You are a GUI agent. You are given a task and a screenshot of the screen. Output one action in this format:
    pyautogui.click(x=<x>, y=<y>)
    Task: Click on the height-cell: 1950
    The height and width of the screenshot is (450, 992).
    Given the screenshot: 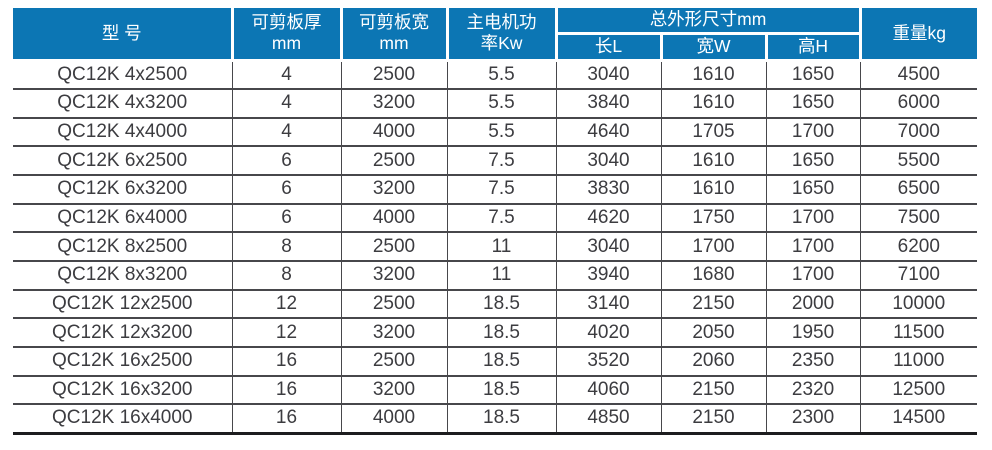 What is the action you would take?
    pyautogui.click(x=813, y=333)
    